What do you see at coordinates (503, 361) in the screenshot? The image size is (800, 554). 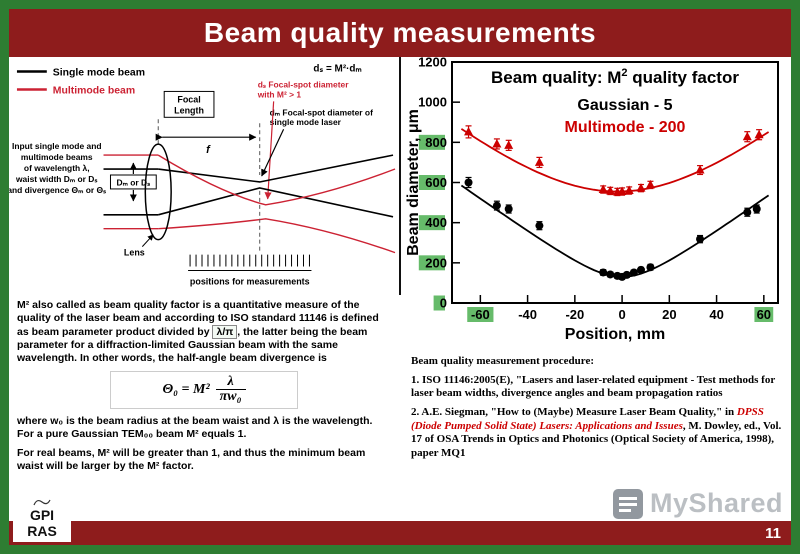 I see `references-heading: Beam quality measurement procedure:` at bounding box center [503, 361].